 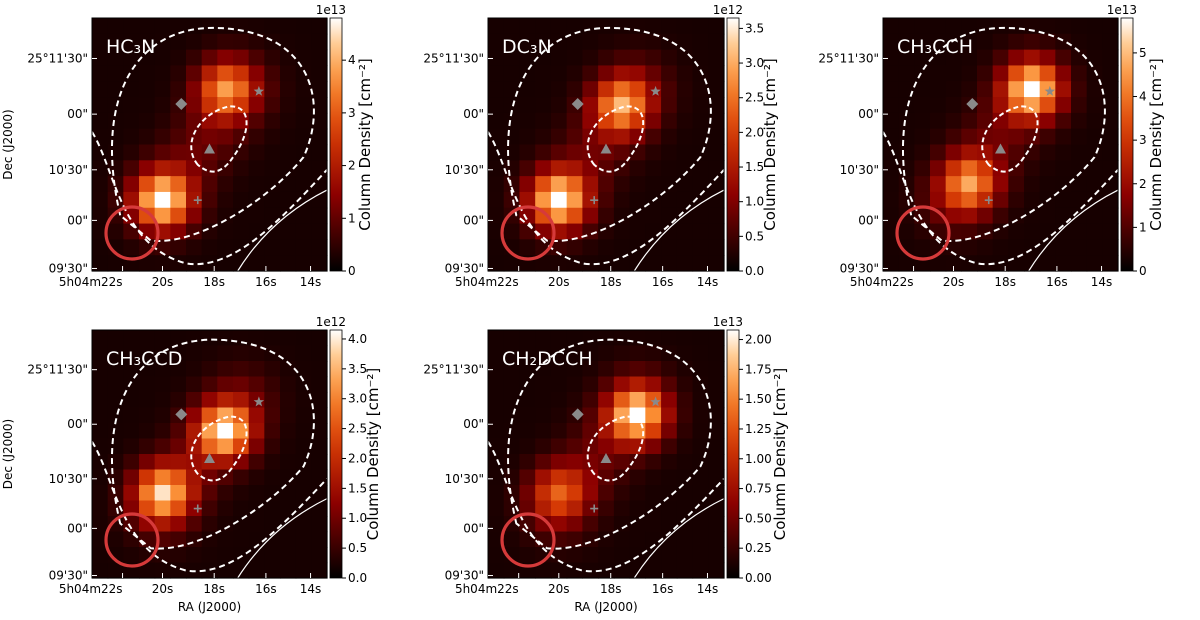 I want to click on x-tick-label: 5h04m22s, so click(x=91, y=589).